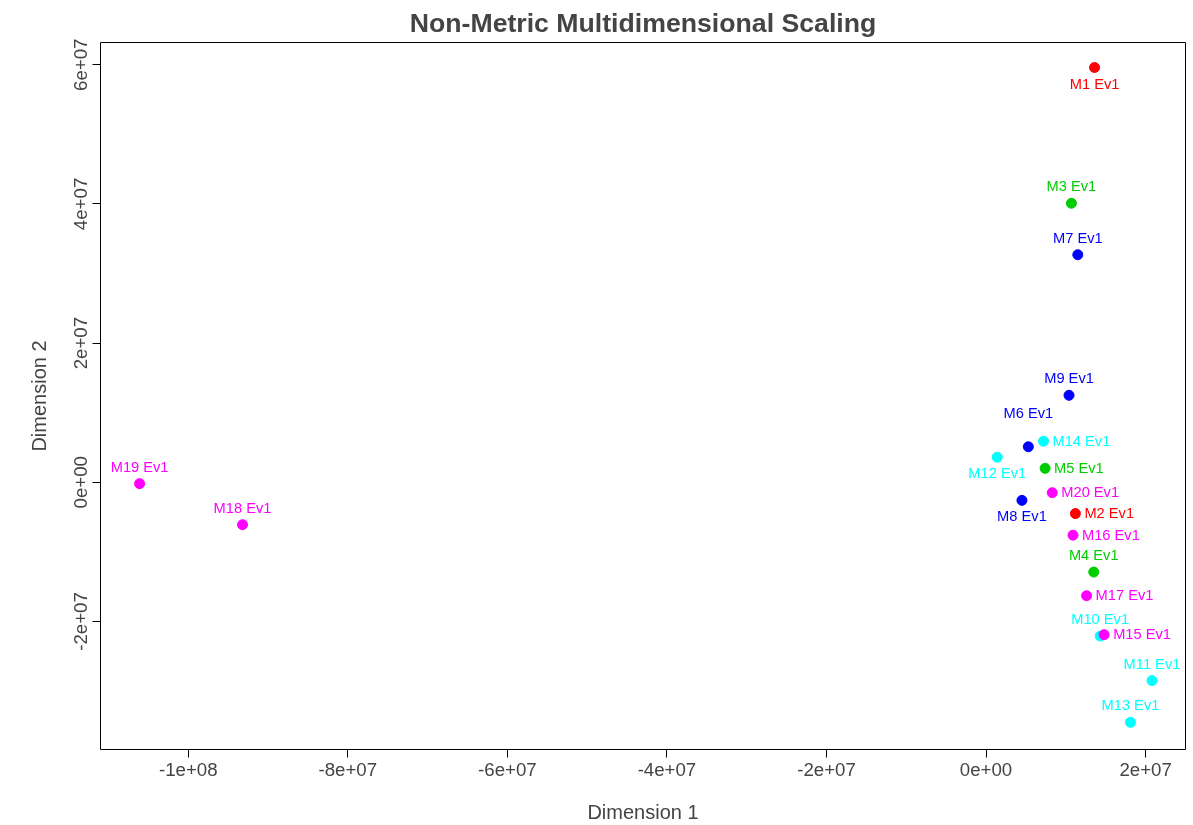 The image size is (1193, 825). Describe the element at coordinates (81, 621) in the screenshot. I see `y-tick-label: -2e+07` at that location.